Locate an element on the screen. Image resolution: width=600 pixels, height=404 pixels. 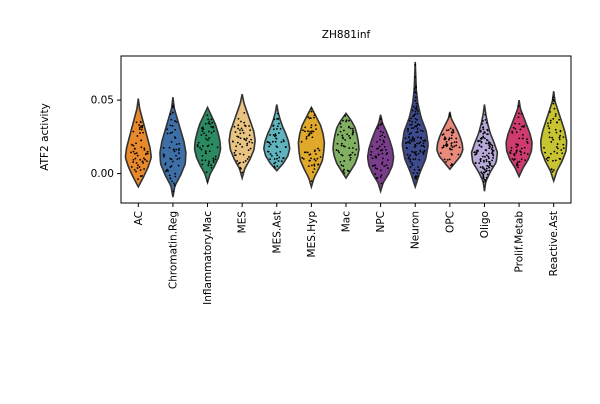
points-mes-ast is located at coordinates (276, 140).